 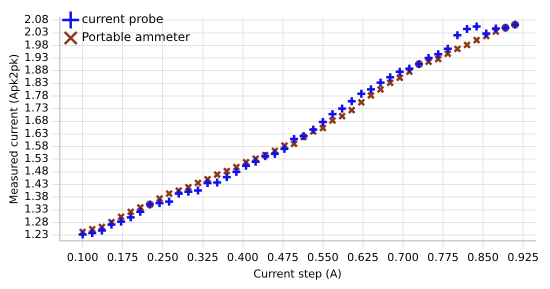 What do you see at coordinates (36, 107) in the screenshot?
I see `y-tick-label: 1.73` at bounding box center [36, 107].